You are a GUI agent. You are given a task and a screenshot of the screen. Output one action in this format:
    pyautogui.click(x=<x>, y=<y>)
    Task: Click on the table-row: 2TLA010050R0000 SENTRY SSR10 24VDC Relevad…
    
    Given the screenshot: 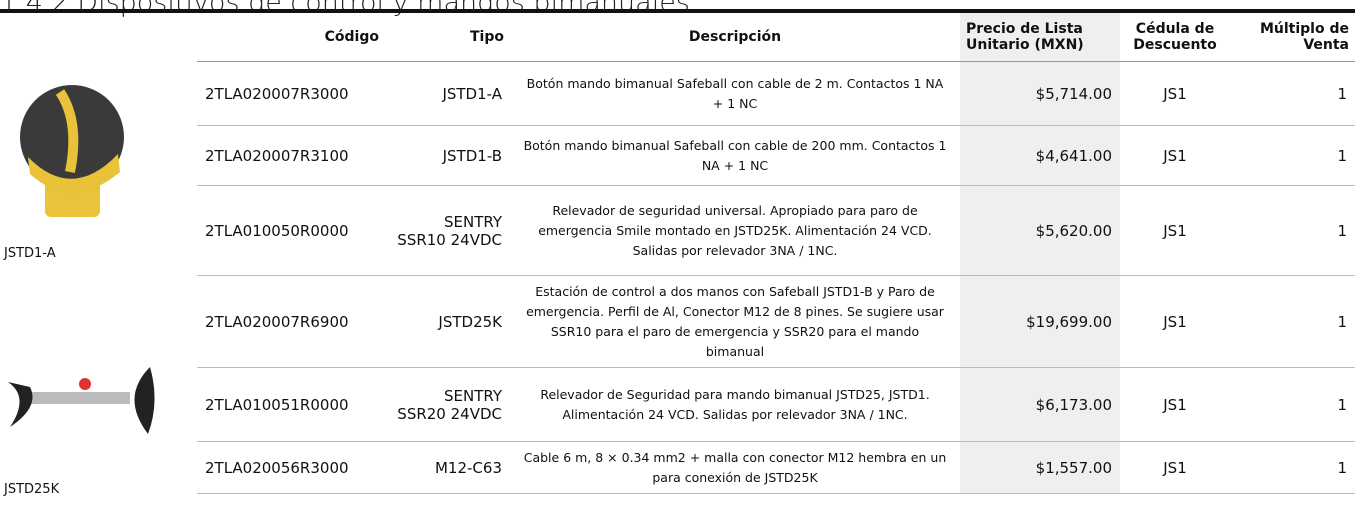 What is the action you would take?
    pyautogui.click(x=776, y=230)
    